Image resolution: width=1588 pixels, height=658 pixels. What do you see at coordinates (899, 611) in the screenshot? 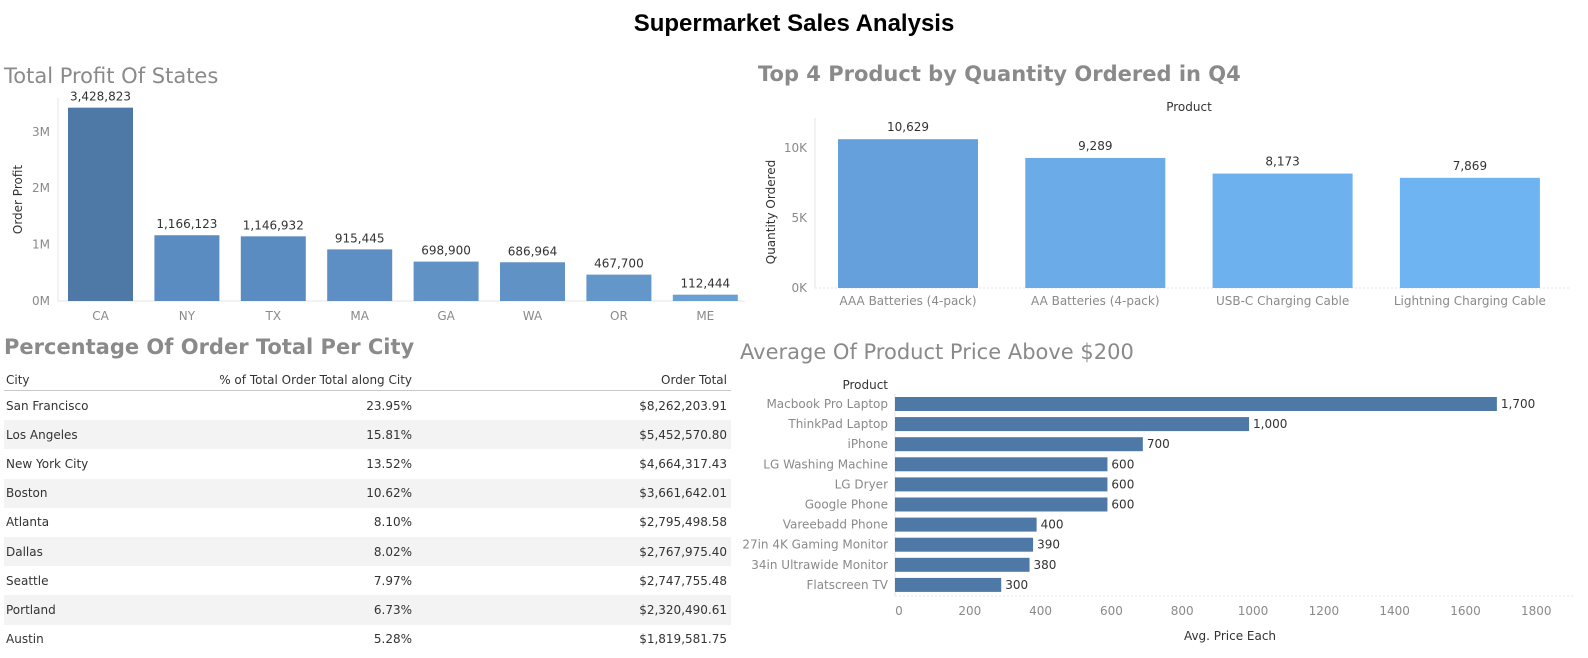
I see `x-tick-label: 0` at bounding box center [899, 611].